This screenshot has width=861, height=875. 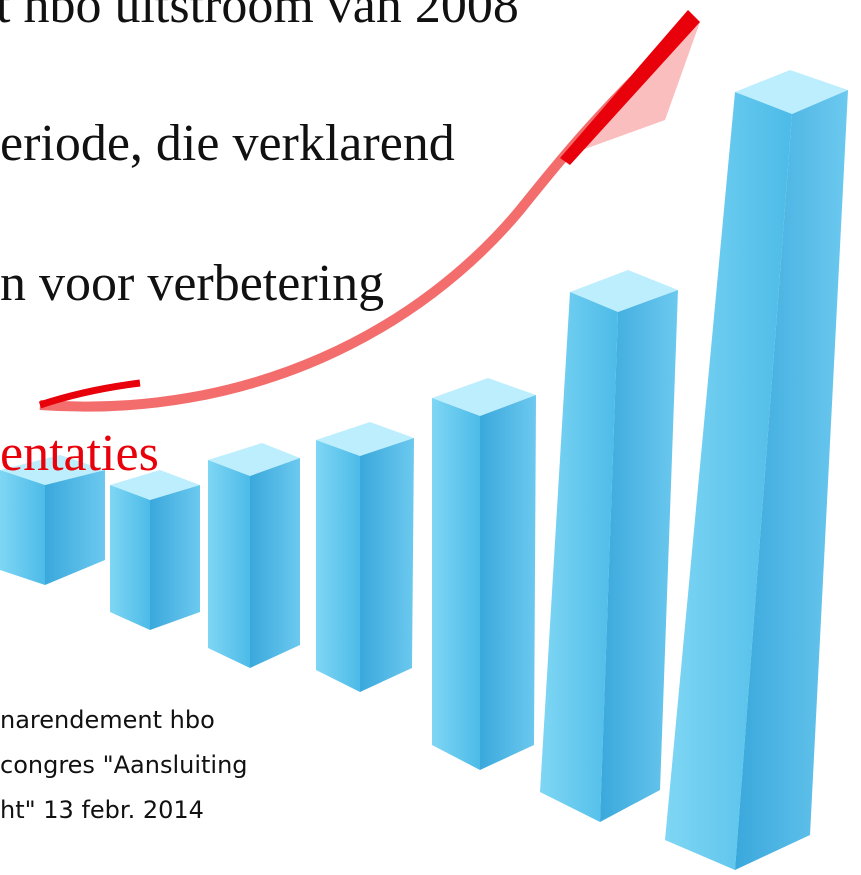 I want to click on footer-line: congres "Aansluiting, so click(x=124, y=765).